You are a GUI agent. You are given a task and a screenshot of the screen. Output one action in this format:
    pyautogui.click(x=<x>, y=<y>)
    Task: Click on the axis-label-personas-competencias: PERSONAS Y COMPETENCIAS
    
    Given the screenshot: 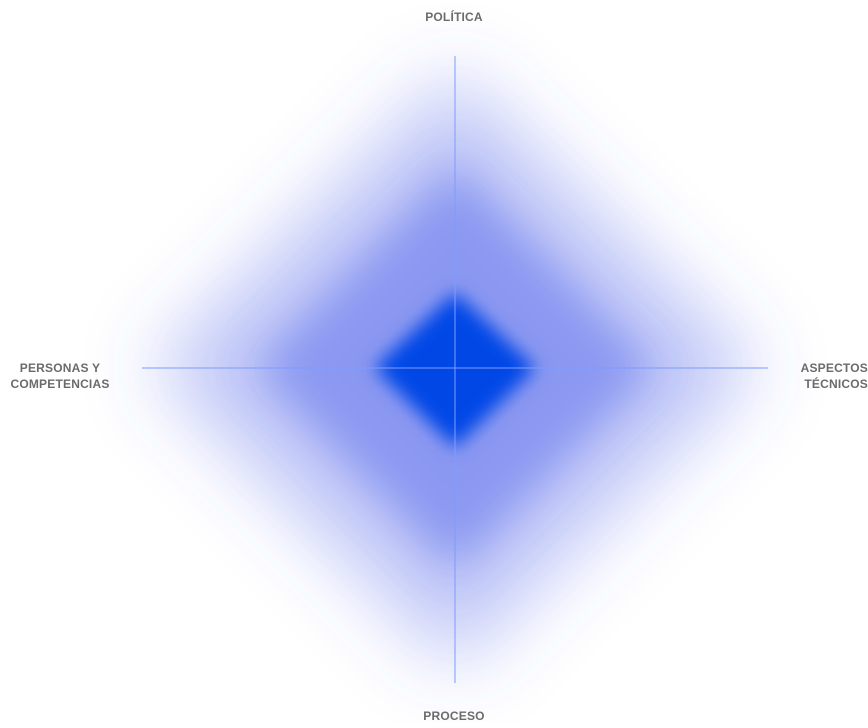 What is the action you would take?
    pyautogui.click(x=59, y=376)
    